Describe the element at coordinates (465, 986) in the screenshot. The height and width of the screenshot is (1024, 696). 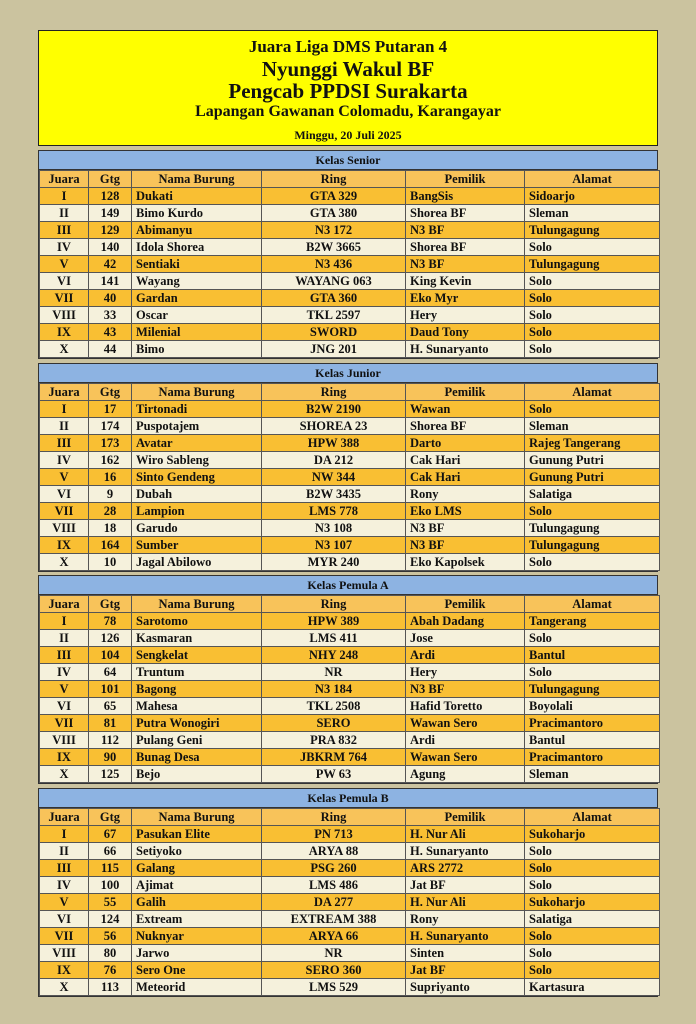
I see `cell: Supriyanto` at that location.